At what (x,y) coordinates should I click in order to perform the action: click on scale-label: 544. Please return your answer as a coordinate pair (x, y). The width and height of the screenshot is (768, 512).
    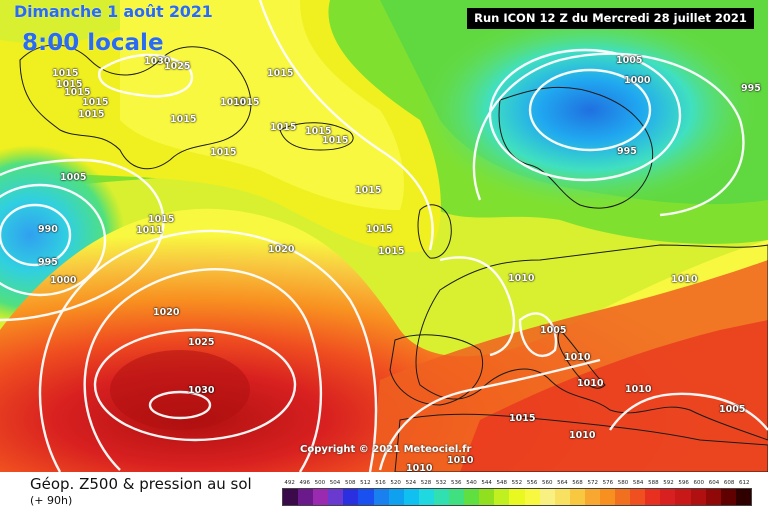
    Looking at the image, I should click on (486, 483).